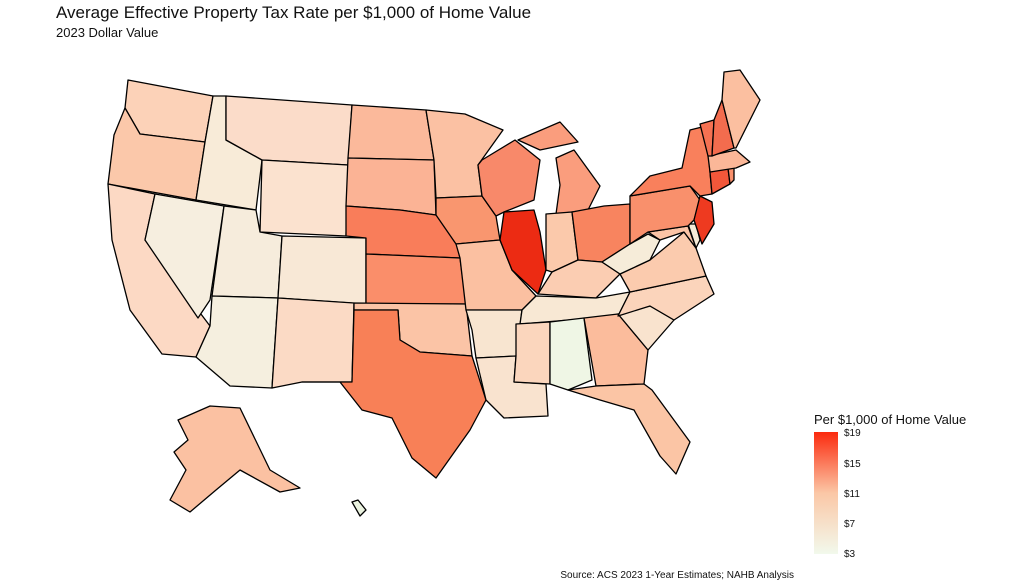  I want to click on state-ME, so click(741, 109).